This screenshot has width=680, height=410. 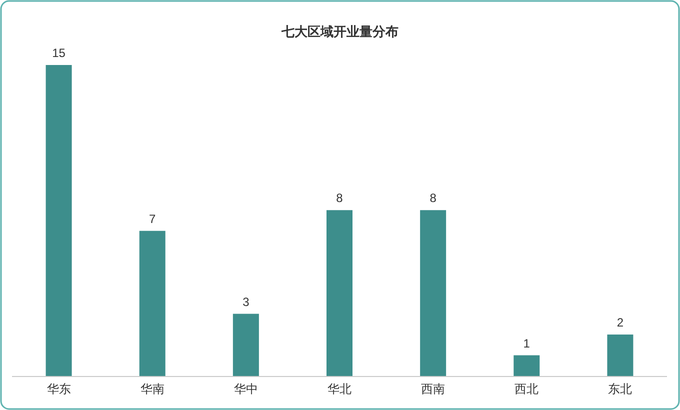 What do you see at coordinates (526, 389) in the screenshot?
I see `x-tick-label: 西北` at bounding box center [526, 389].